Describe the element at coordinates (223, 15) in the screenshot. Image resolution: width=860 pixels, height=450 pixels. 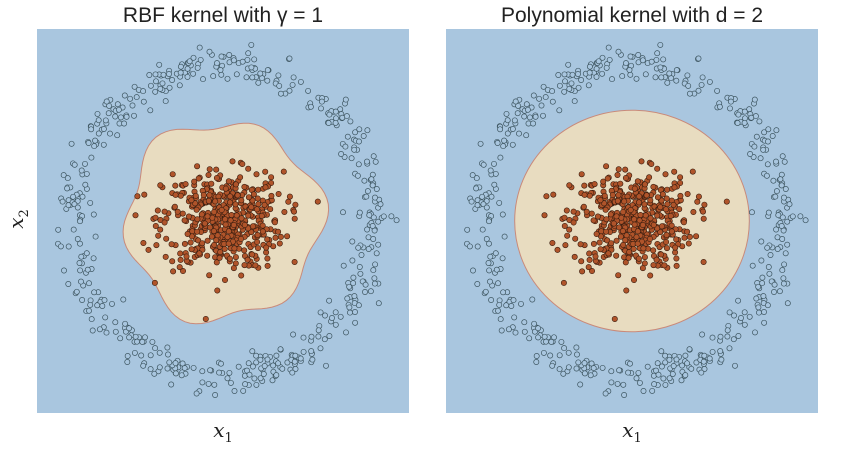
I see `chart-title-rbf: RBF kernel with γ = 1` at that location.